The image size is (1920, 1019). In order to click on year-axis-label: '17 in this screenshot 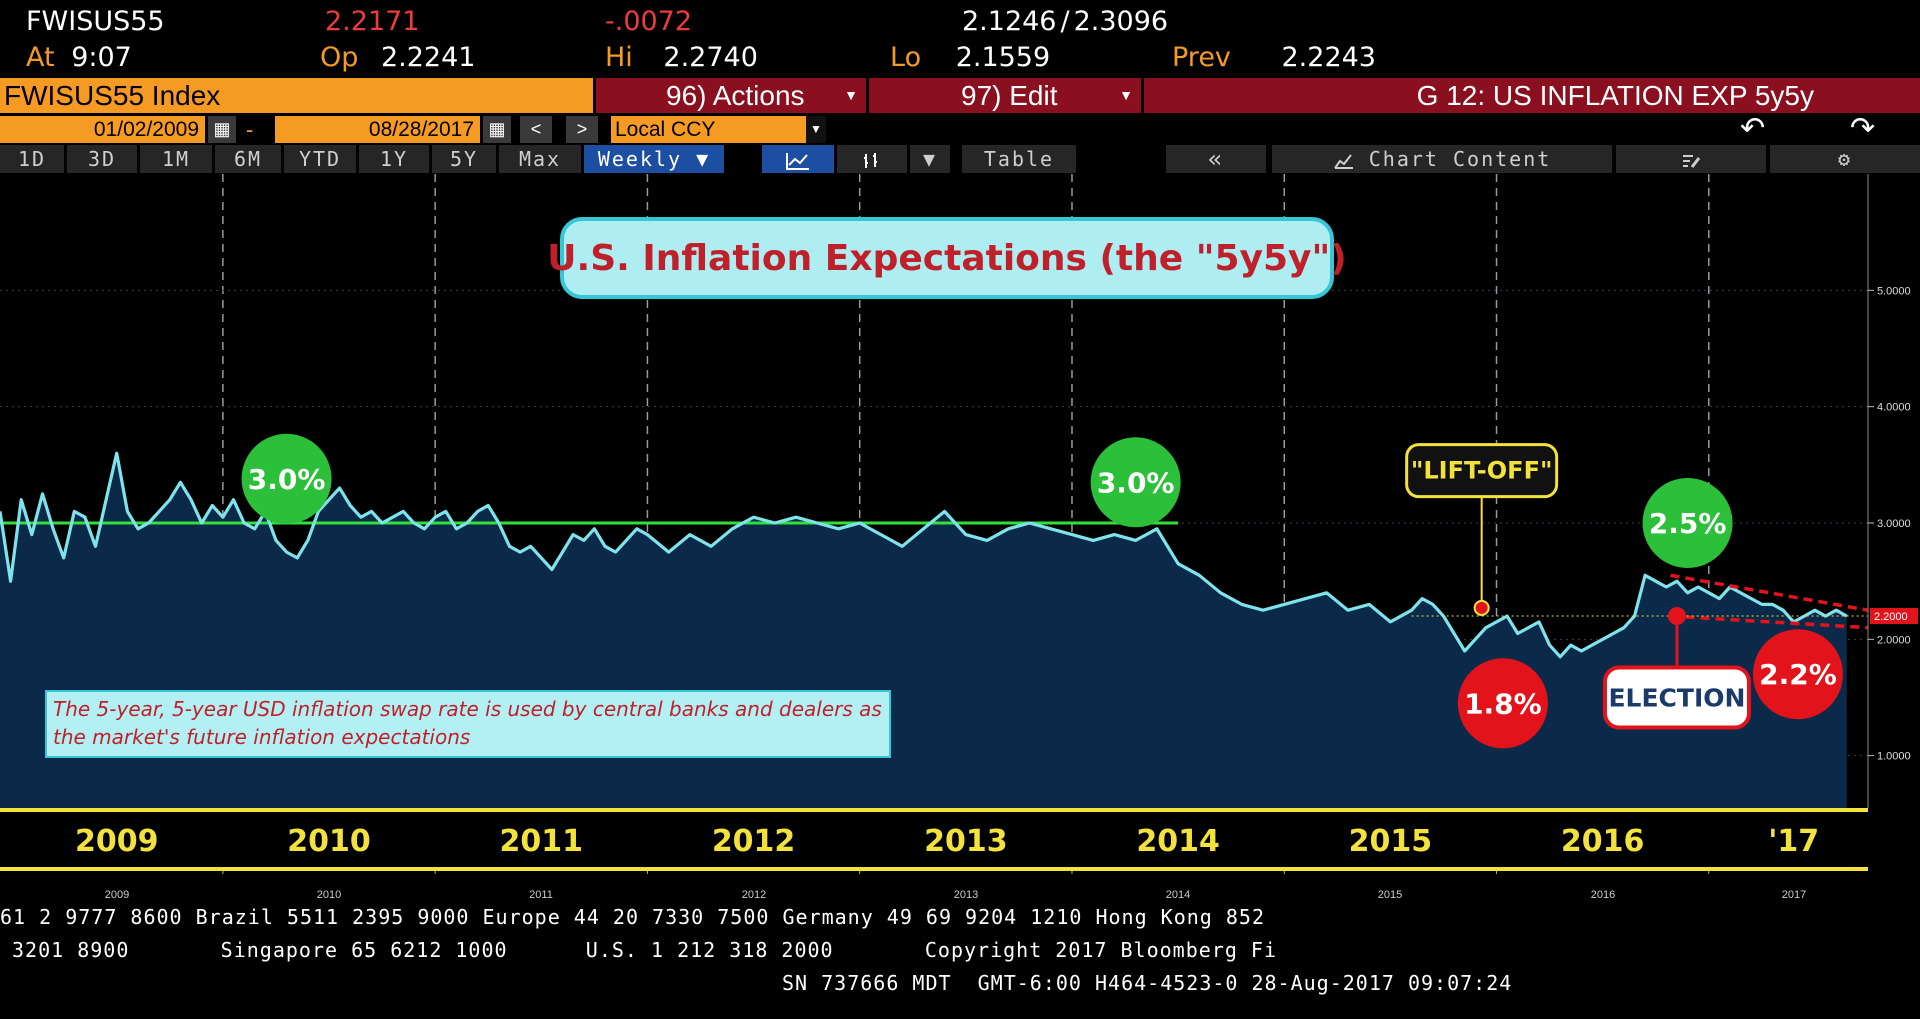, I will do `click(1793, 841)`.